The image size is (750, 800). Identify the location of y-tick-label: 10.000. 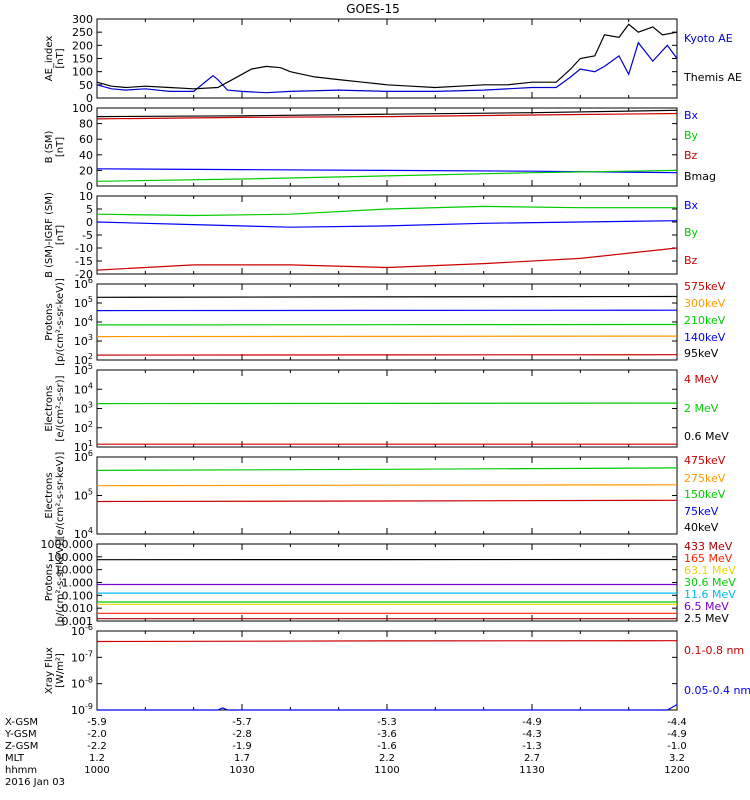
(74, 570).